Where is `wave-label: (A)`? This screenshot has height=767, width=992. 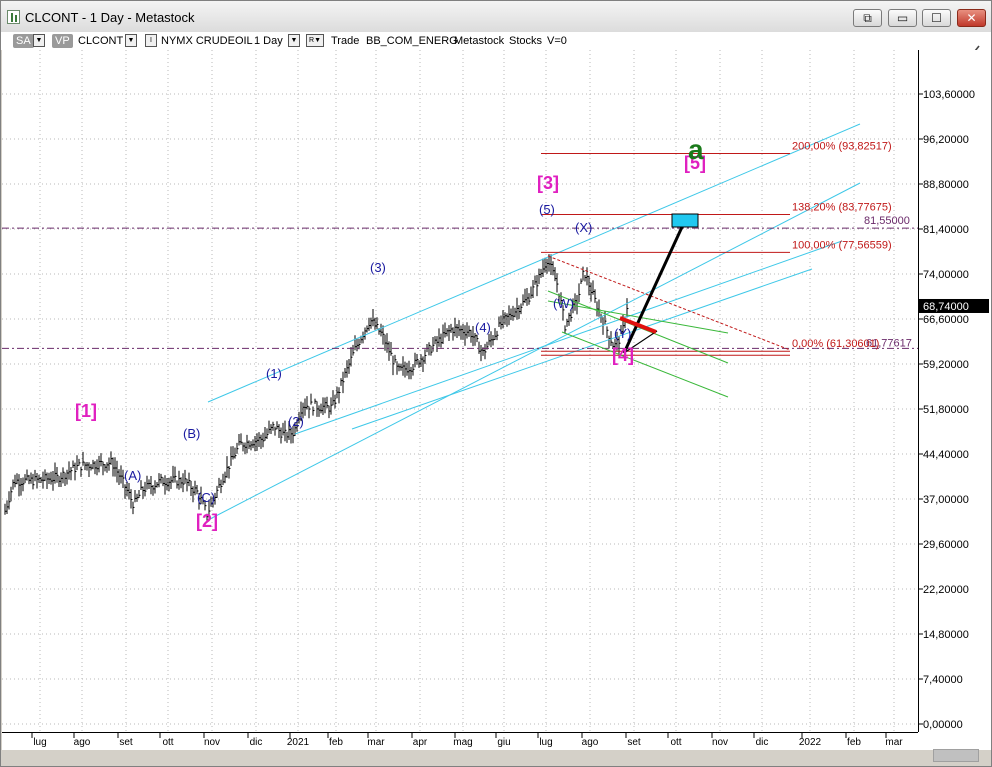 wave-label: (A) is located at coordinates (132, 475).